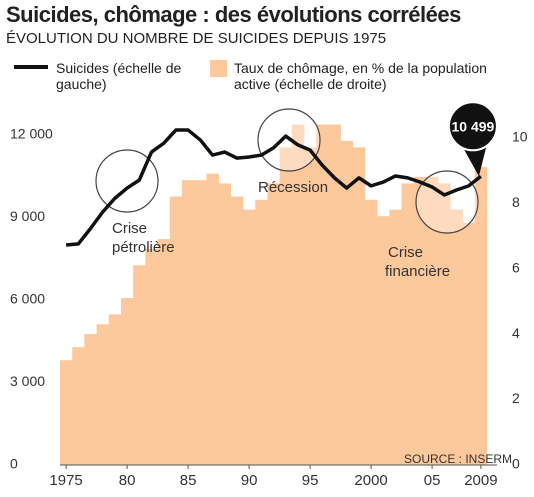  What do you see at coordinates (516, 333) in the screenshot?
I see `y2-tick-label: 4` at bounding box center [516, 333].